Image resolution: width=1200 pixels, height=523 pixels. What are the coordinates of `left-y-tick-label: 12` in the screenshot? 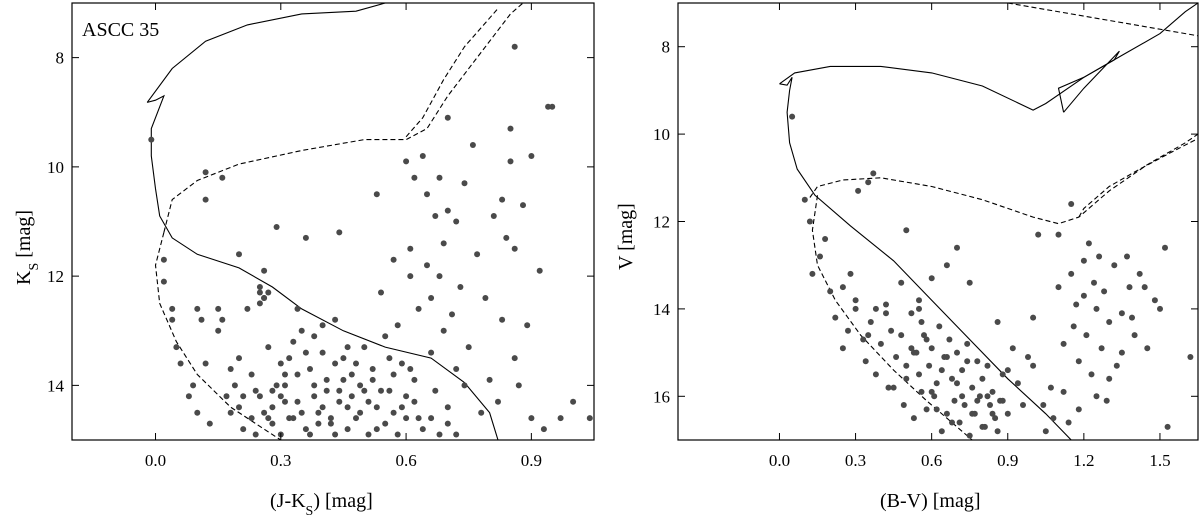 It's located at (55, 276).